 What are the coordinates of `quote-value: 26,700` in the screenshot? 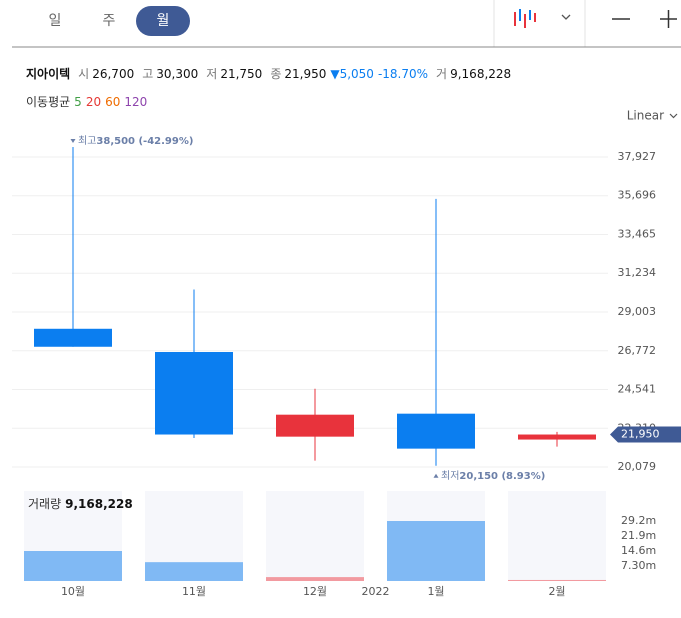 It's located at (113, 74).